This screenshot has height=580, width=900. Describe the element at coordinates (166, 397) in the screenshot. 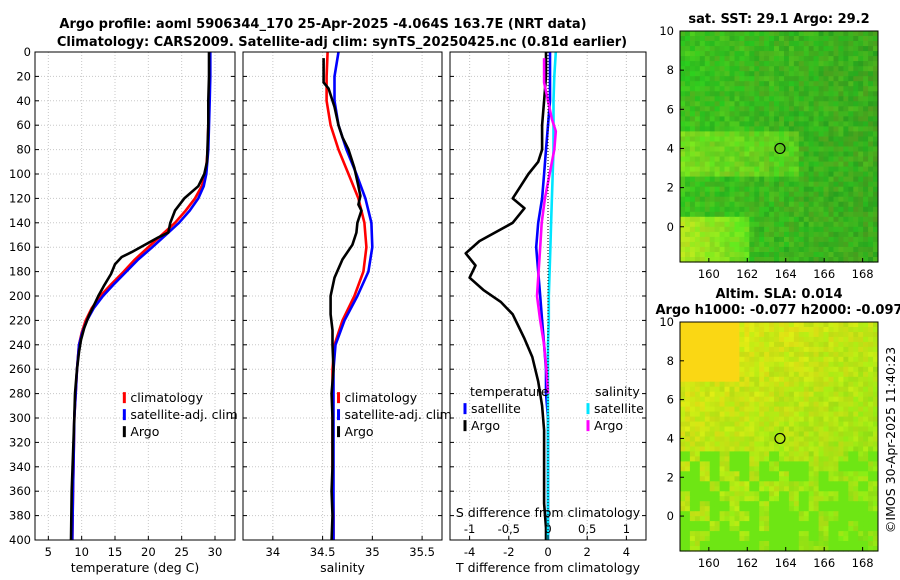

I see `legend-label: climatology` at that location.